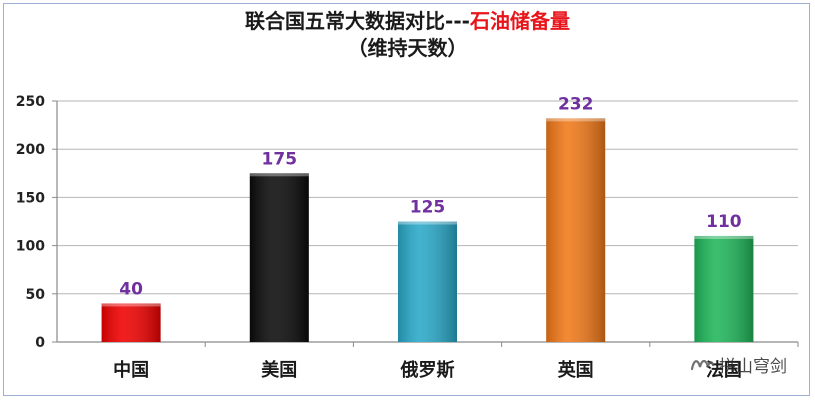 The width and height of the screenshot is (815, 401). I want to click on chart-title-line: 联合国五常大数据对比---石油储备量, so click(407, 21).